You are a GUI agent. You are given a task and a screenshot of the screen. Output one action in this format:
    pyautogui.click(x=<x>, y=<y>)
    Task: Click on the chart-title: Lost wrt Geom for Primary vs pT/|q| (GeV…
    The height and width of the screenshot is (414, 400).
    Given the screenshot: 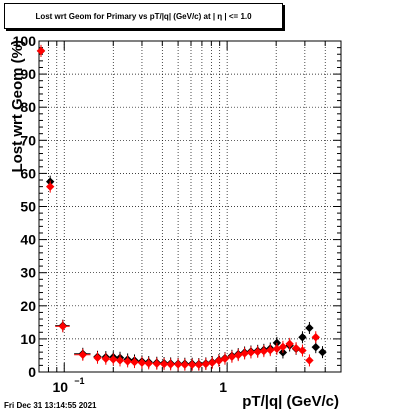 What is the action you would take?
    pyautogui.click(x=143, y=16)
    